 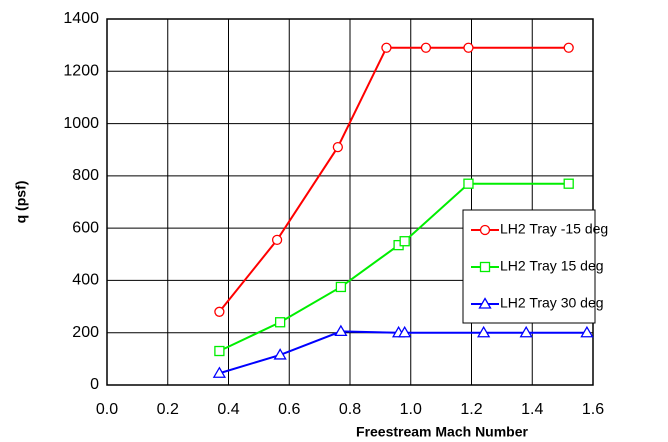 I want to click on y-axis-title: q (psf), so click(x=21, y=202).